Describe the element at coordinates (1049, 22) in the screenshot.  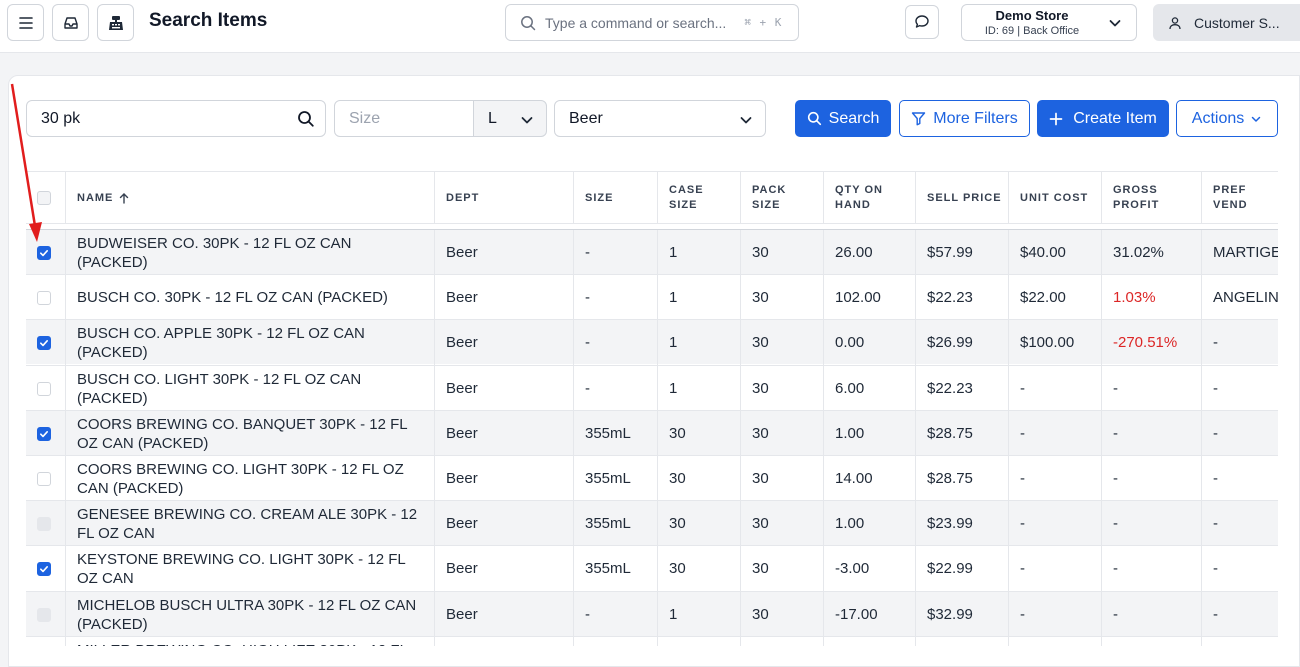
I see `store-selector: Demo Store ID: 69 | Back Office` at that location.